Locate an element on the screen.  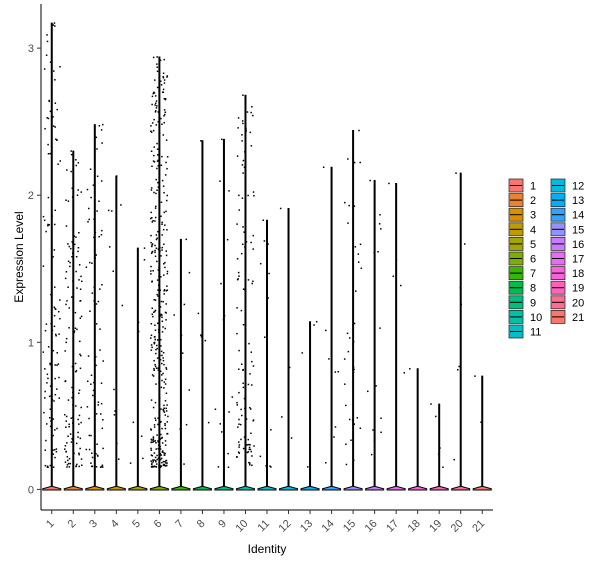
legend-label-14: 14 is located at coordinates (578, 216).